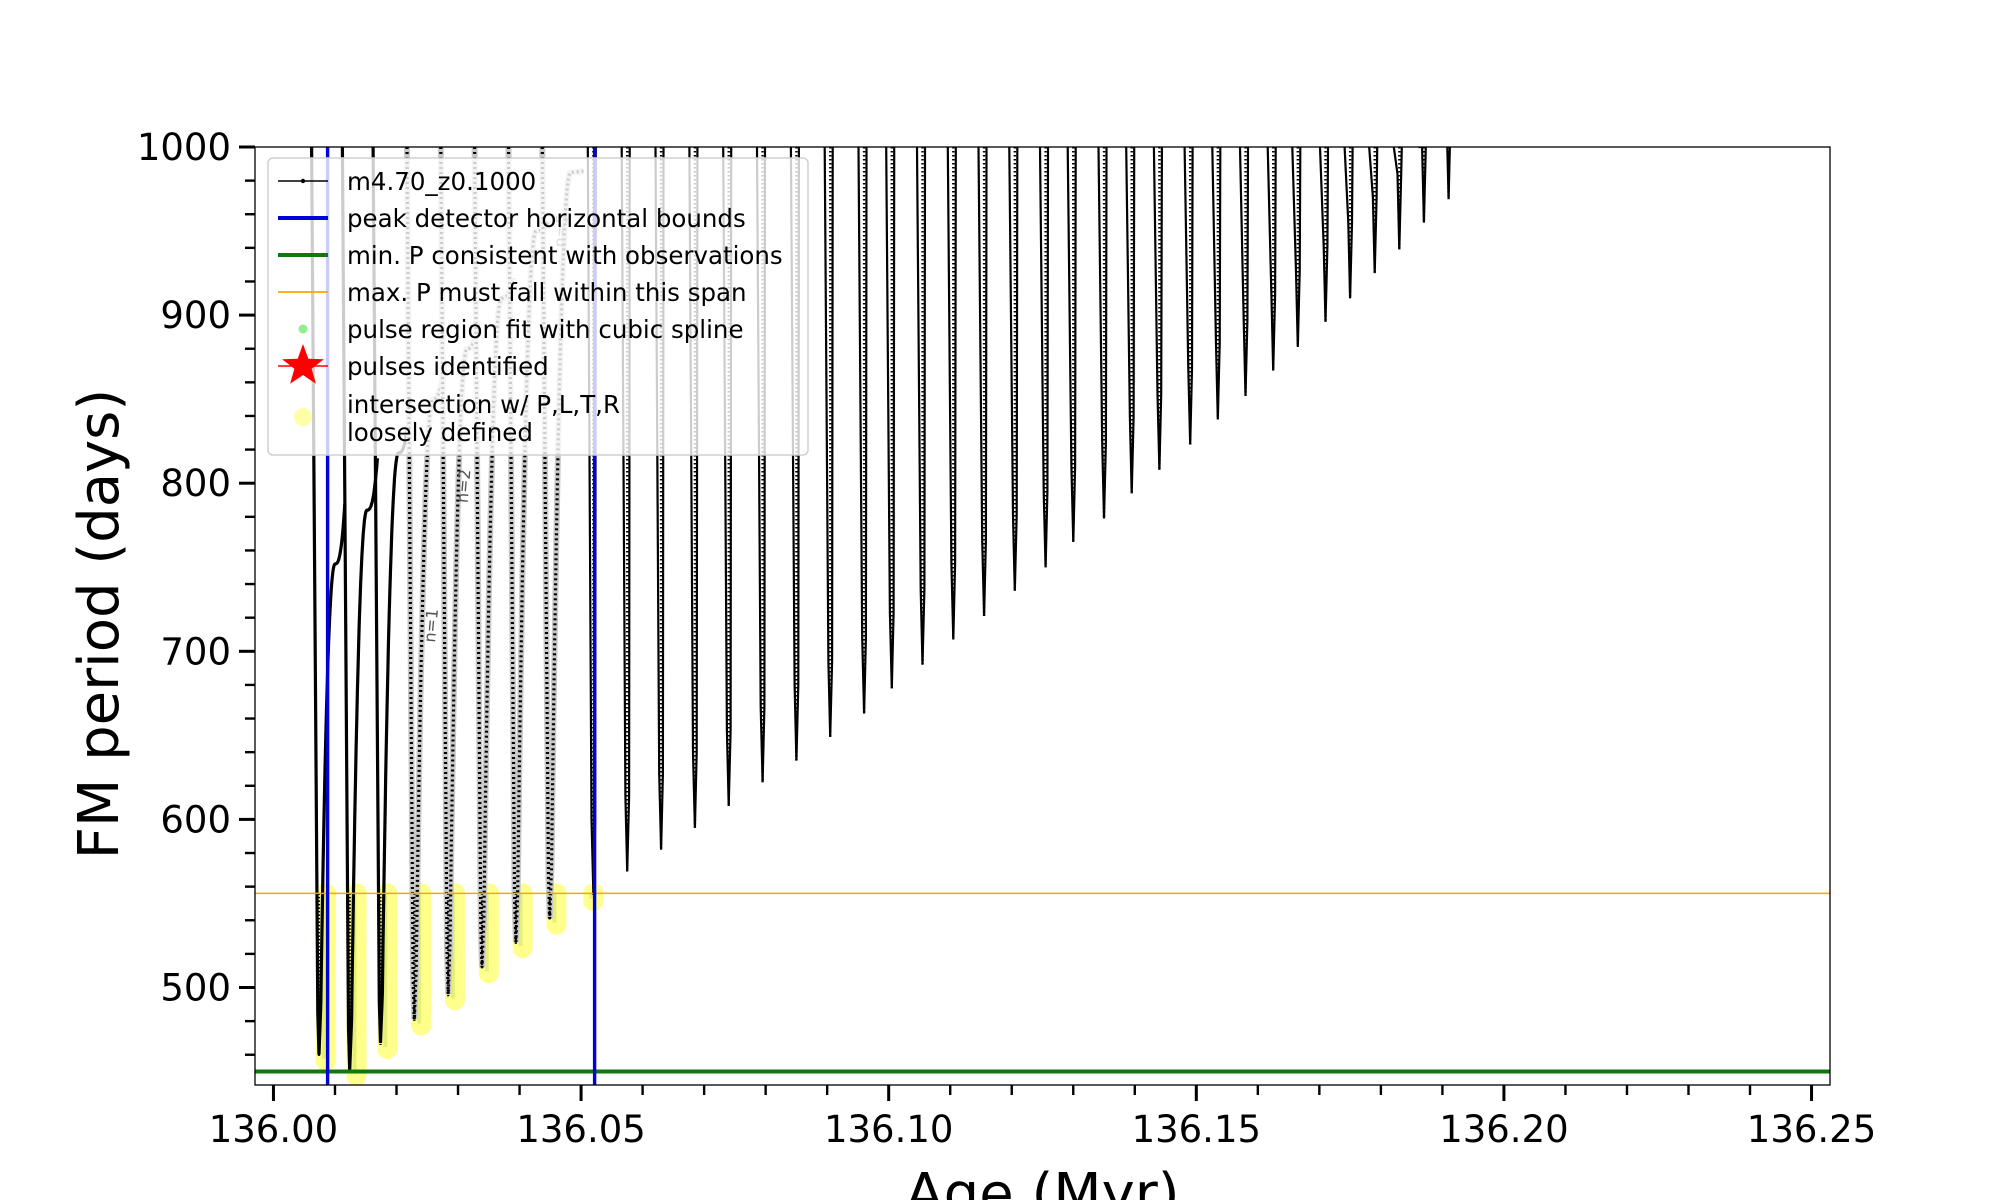 Image resolution: width=2000 pixels, height=1200 pixels. What do you see at coordinates (195, 651) in the screenshot?
I see `y-tick-label: 700` at bounding box center [195, 651].